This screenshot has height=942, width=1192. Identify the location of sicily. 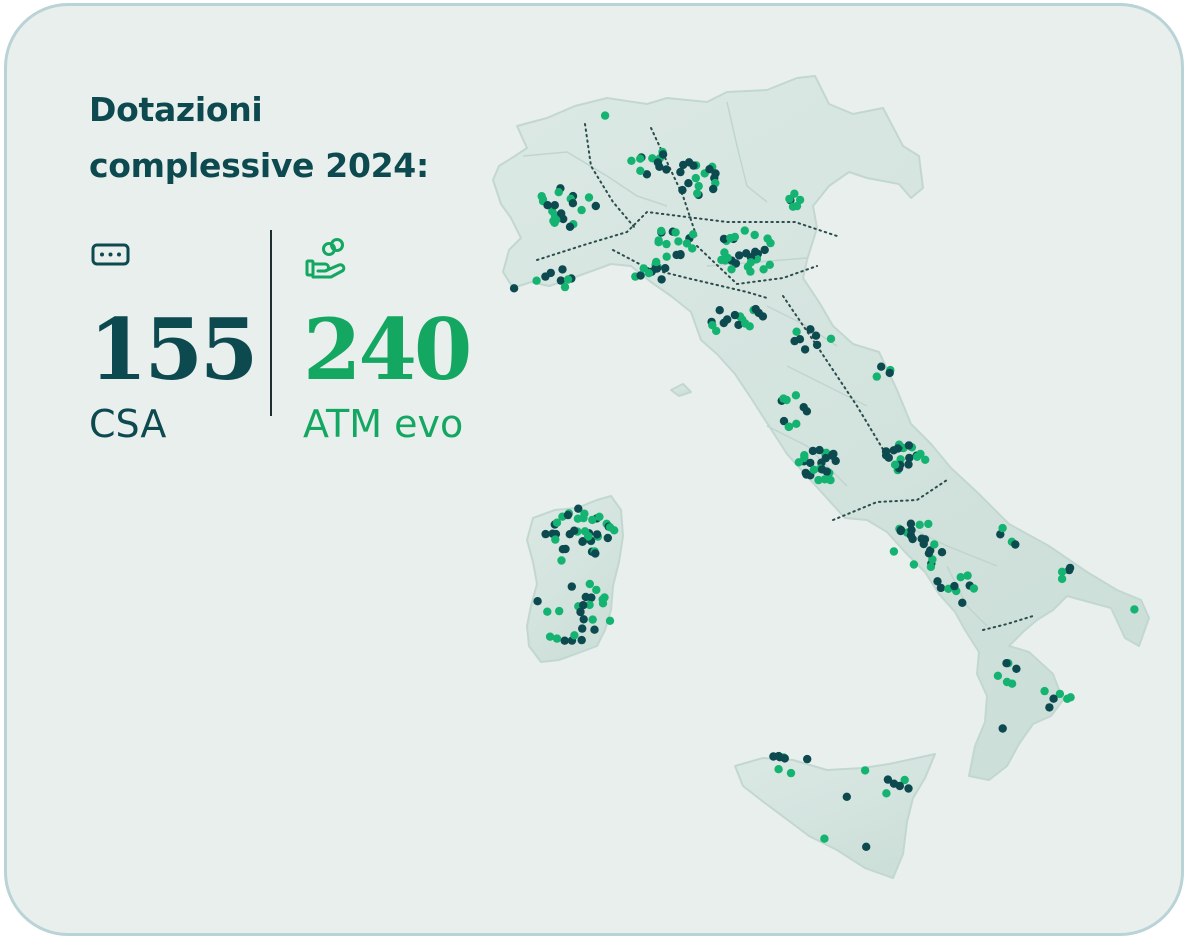
(835, 816).